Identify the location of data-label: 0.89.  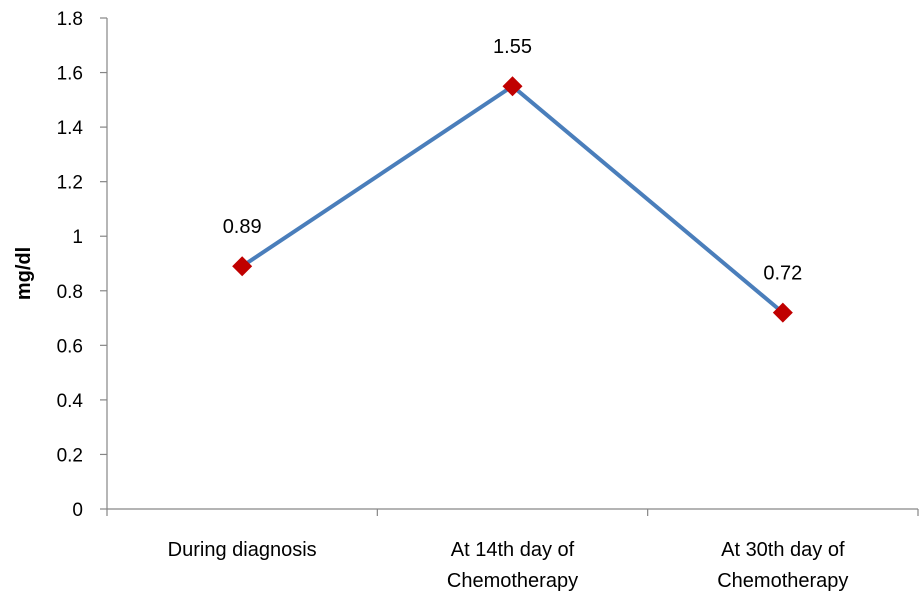
(242, 227).